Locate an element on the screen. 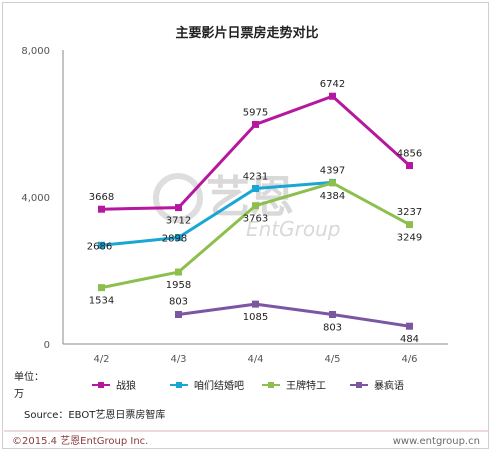 This screenshot has height=453, width=493. data-label: 1085 is located at coordinates (255, 317).